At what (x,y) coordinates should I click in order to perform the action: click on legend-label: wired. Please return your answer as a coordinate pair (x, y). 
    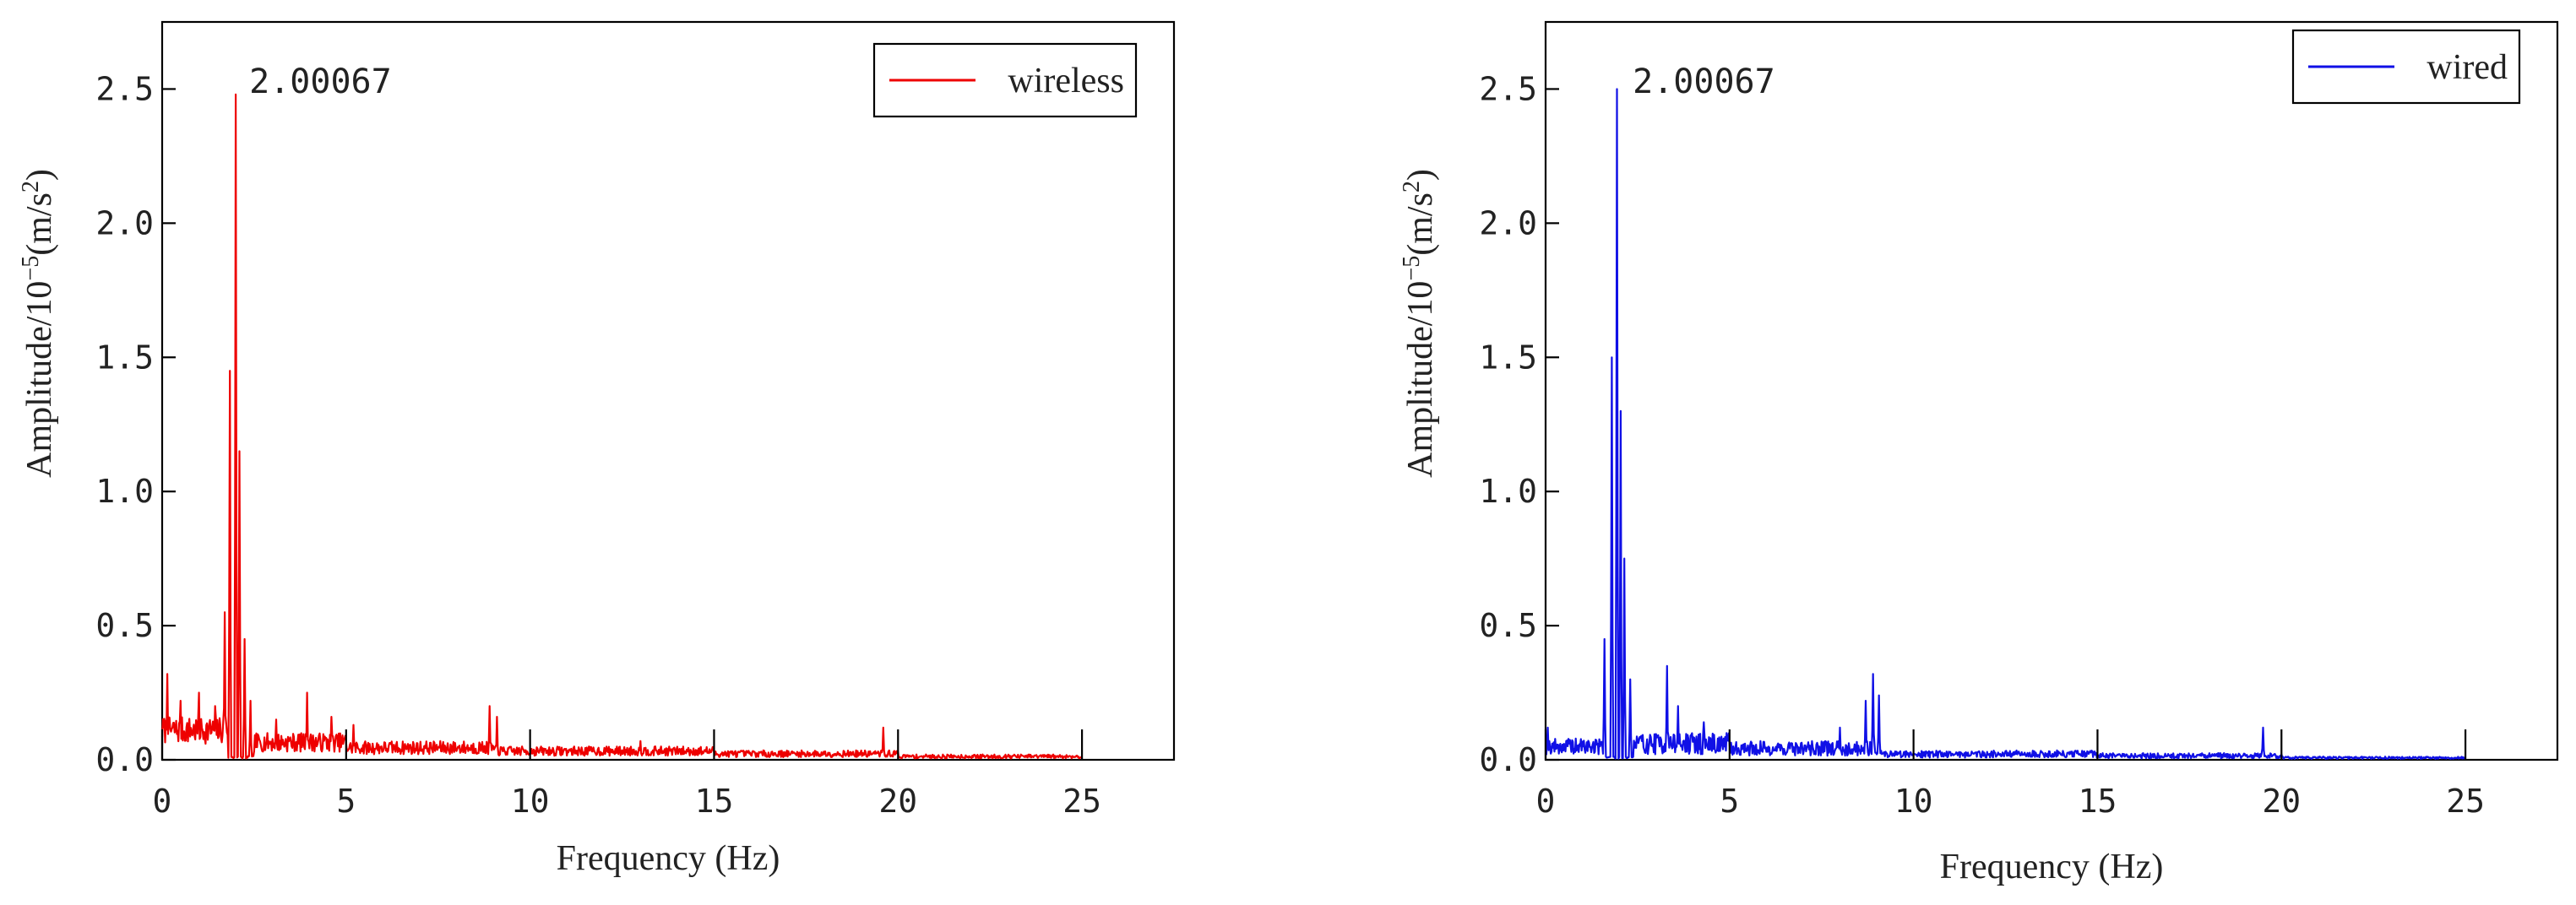
    Looking at the image, I should click on (2467, 67).